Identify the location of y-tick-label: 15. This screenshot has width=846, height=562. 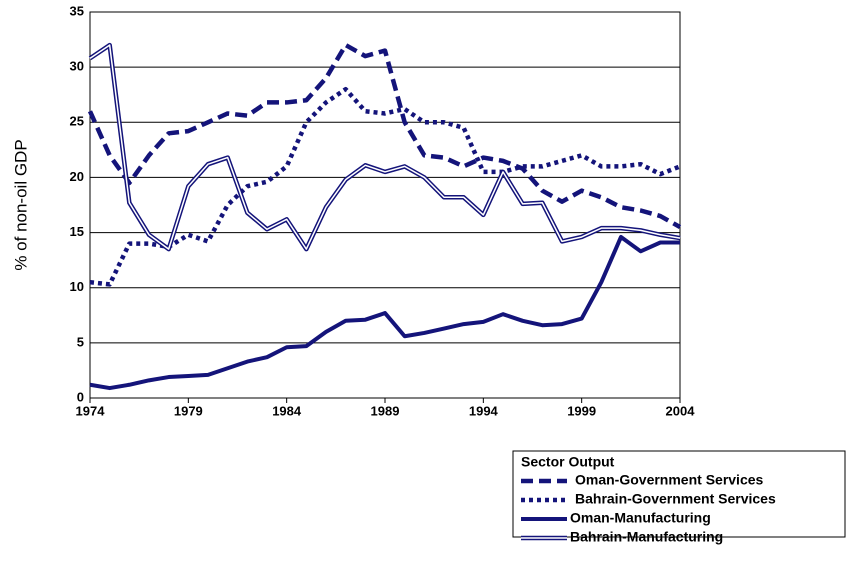
(77, 231).